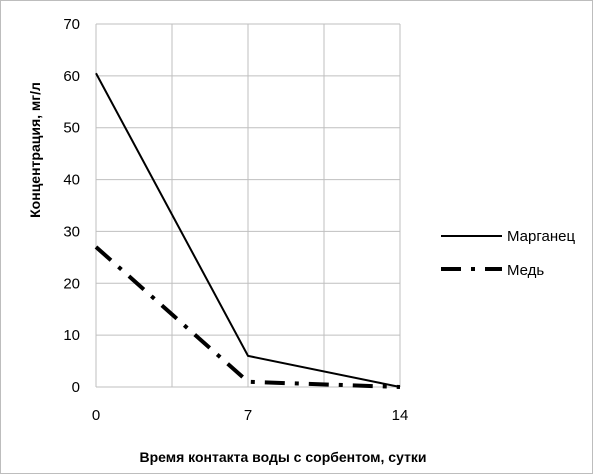  Describe the element at coordinates (71, 206) in the screenshot. I see `y-axis-ticks: 0 10 20 30 40 50 60 70` at that location.